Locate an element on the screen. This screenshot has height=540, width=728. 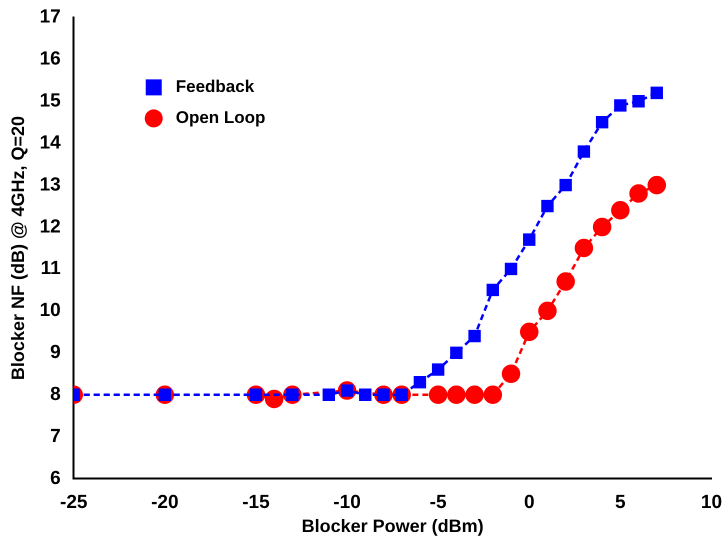
x-tick-label: -15 is located at coordinates (256, 503).